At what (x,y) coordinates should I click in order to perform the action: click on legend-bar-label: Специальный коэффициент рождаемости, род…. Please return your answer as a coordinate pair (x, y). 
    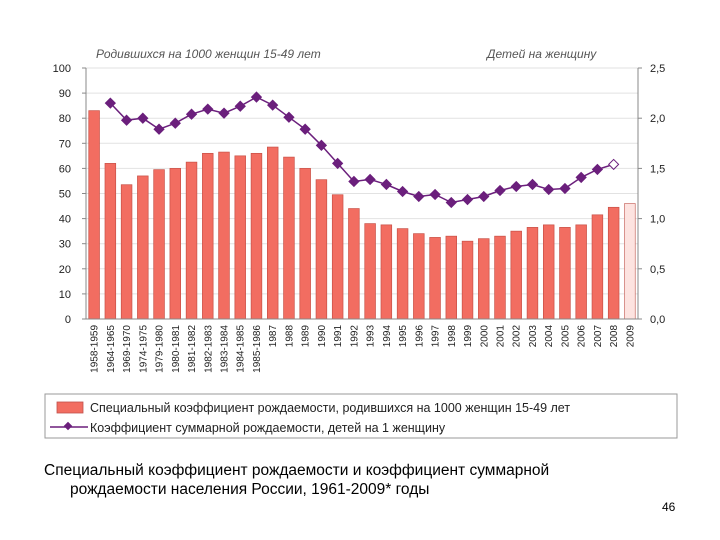
    Looking at the image, I should click on (330, 408).